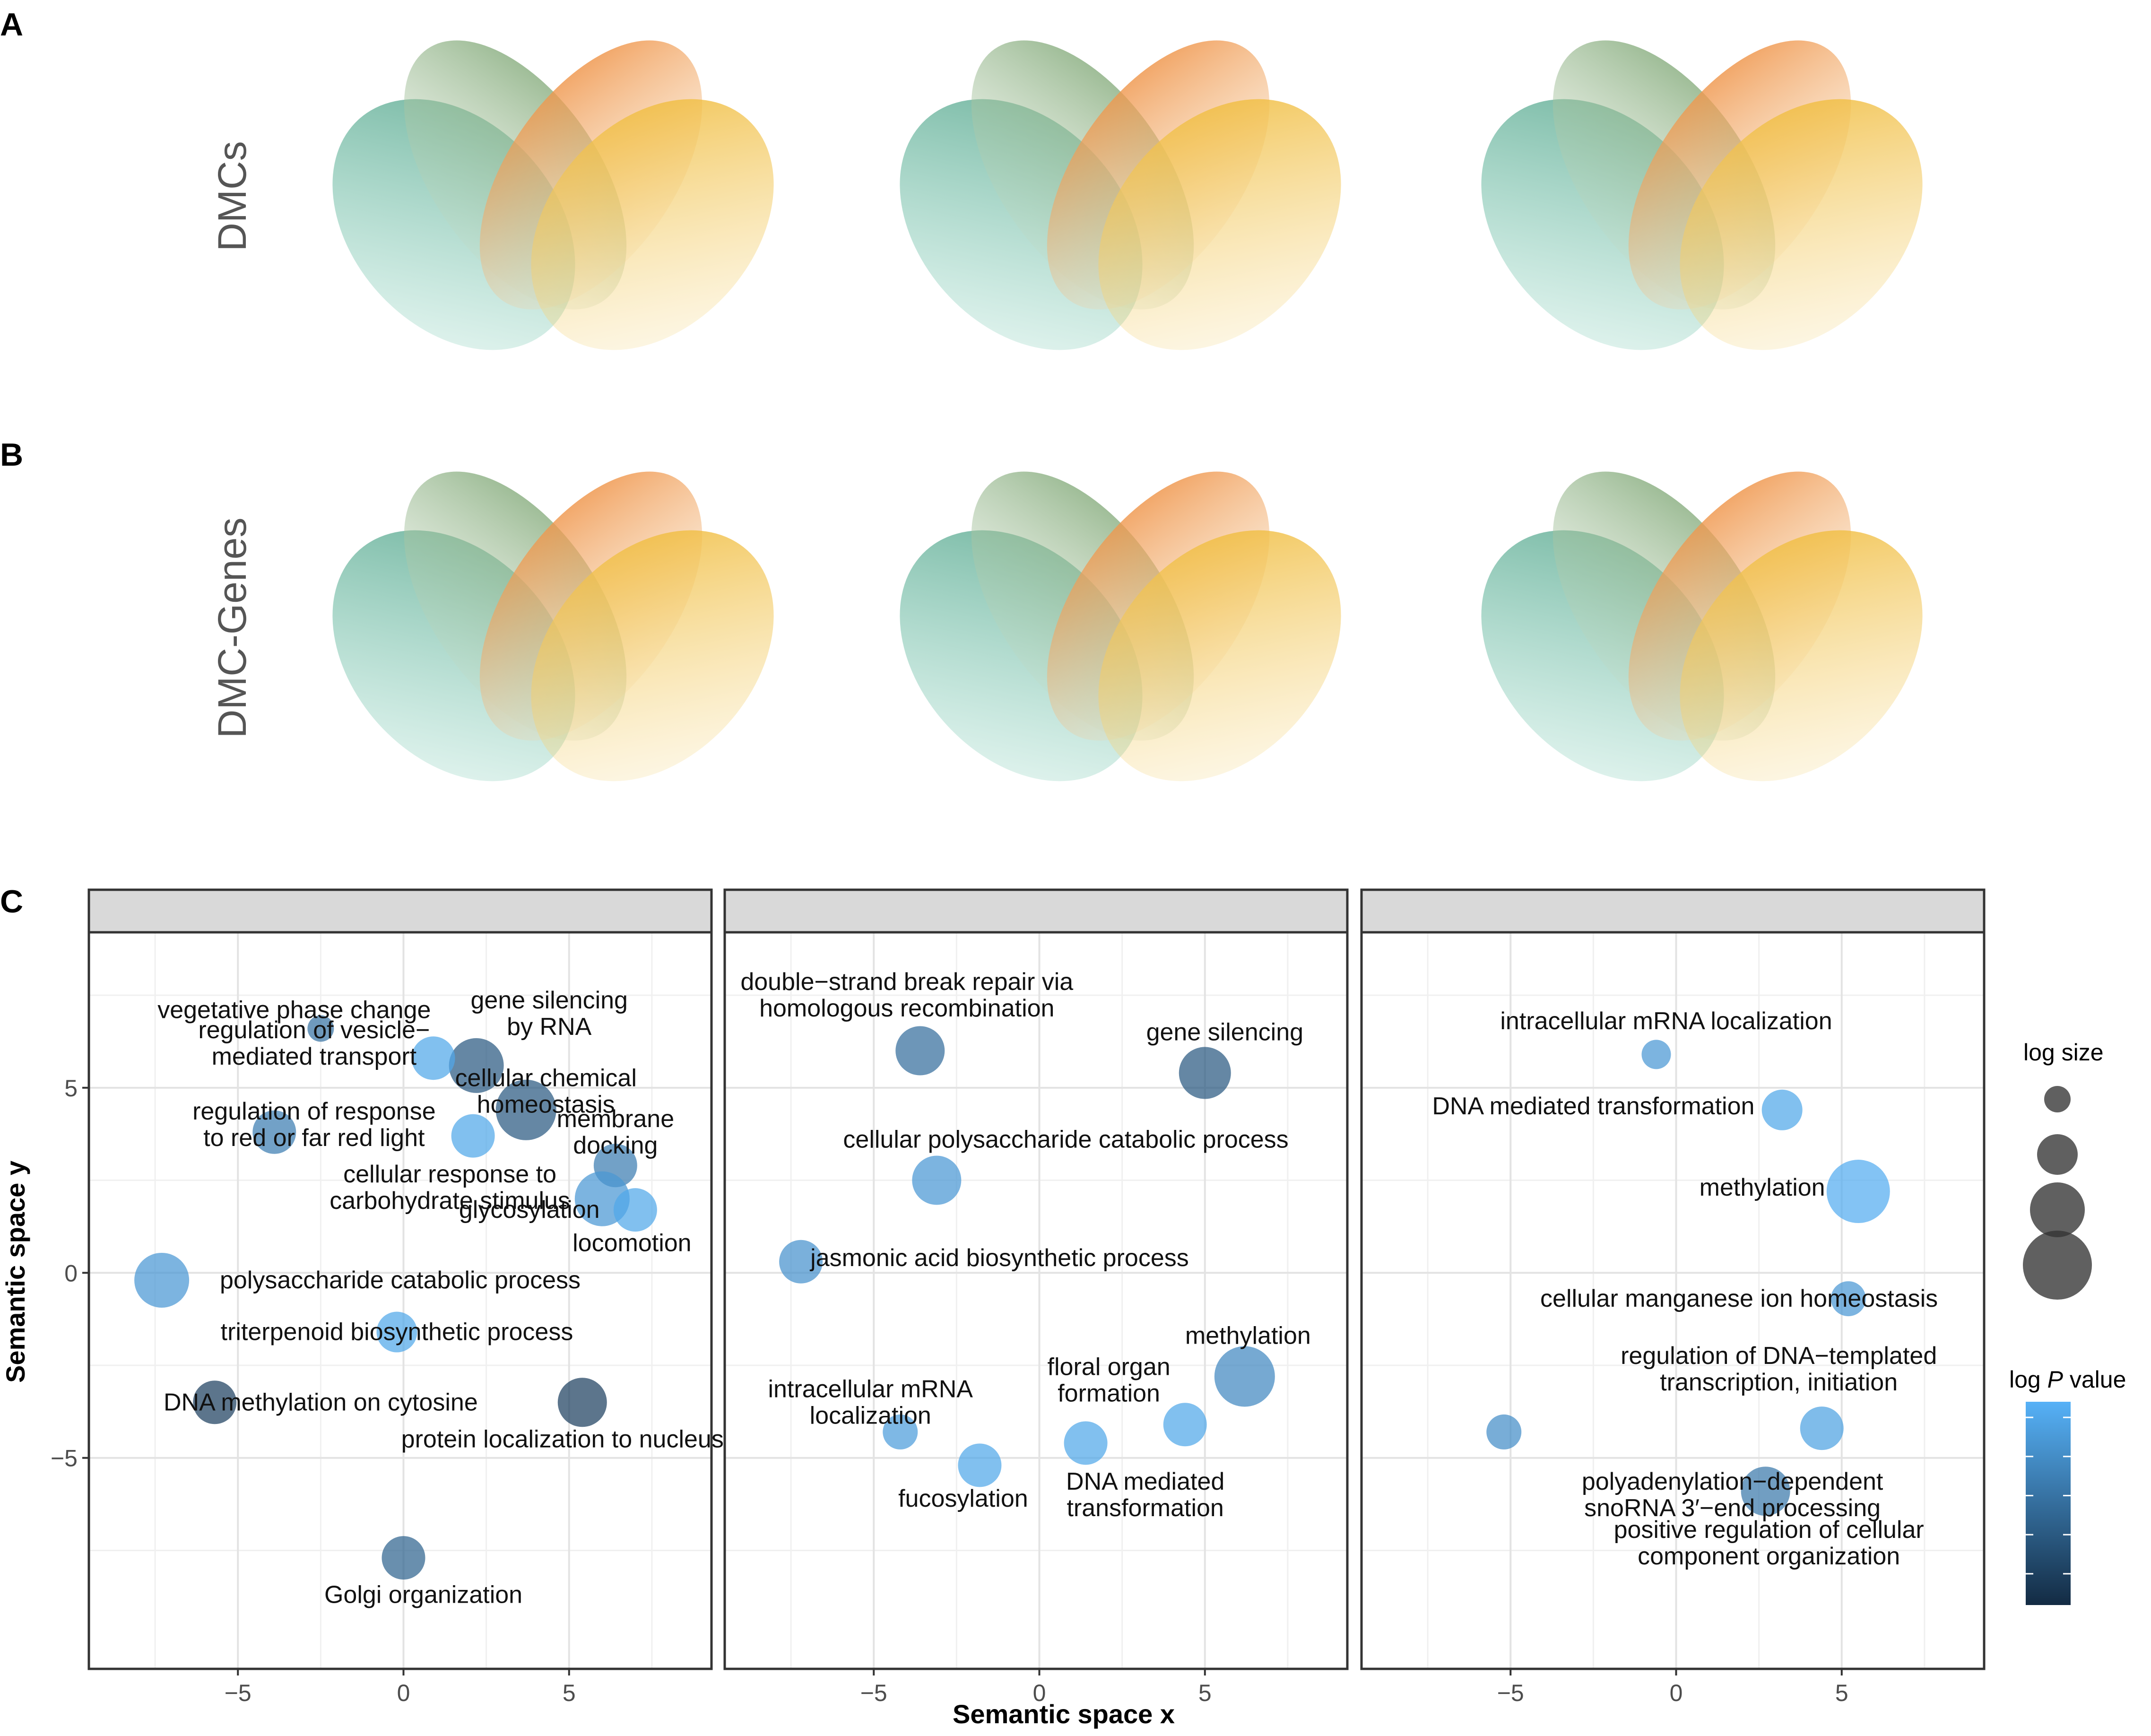 The width and height of the screenshot is (2151, 1736). Describe the element at coordinates (2057, 1193) in the screenshot. I see `size-legend` at that location.